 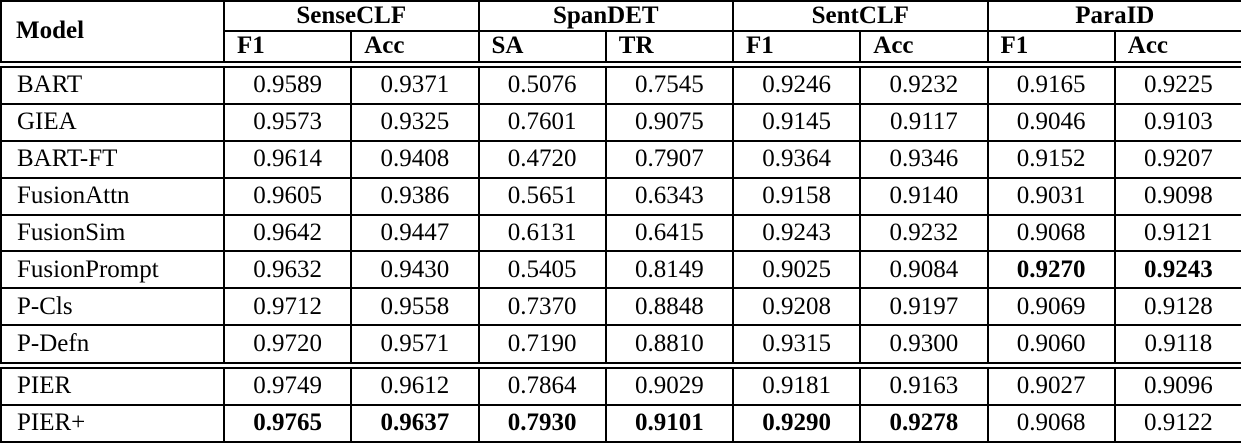 What do you see at coordinates (1051, 346) in the screenshot?
I see `metric-value: 0.9060` at bounding box center [1051, 346].